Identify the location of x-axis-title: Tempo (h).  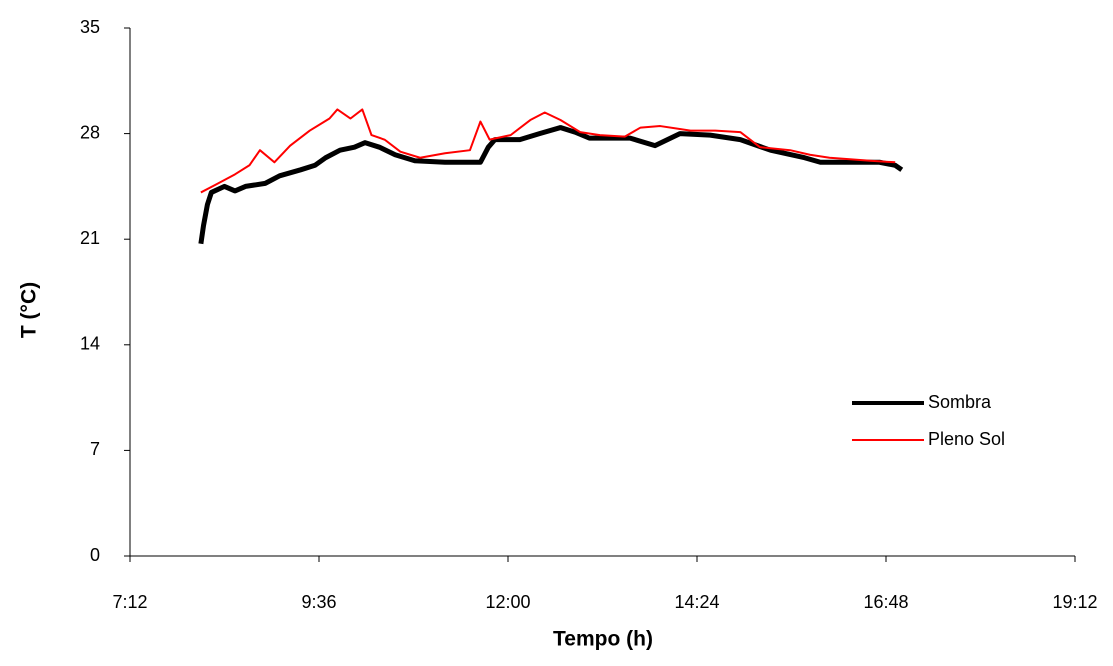
(603, 639).